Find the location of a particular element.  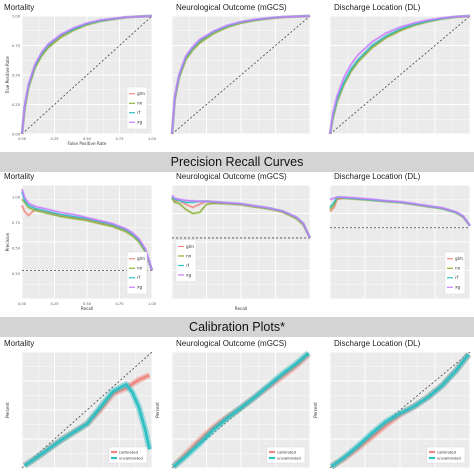

pr-mgcs-chart: Recall glm nn rf xg is located at coordinates (241, 247).